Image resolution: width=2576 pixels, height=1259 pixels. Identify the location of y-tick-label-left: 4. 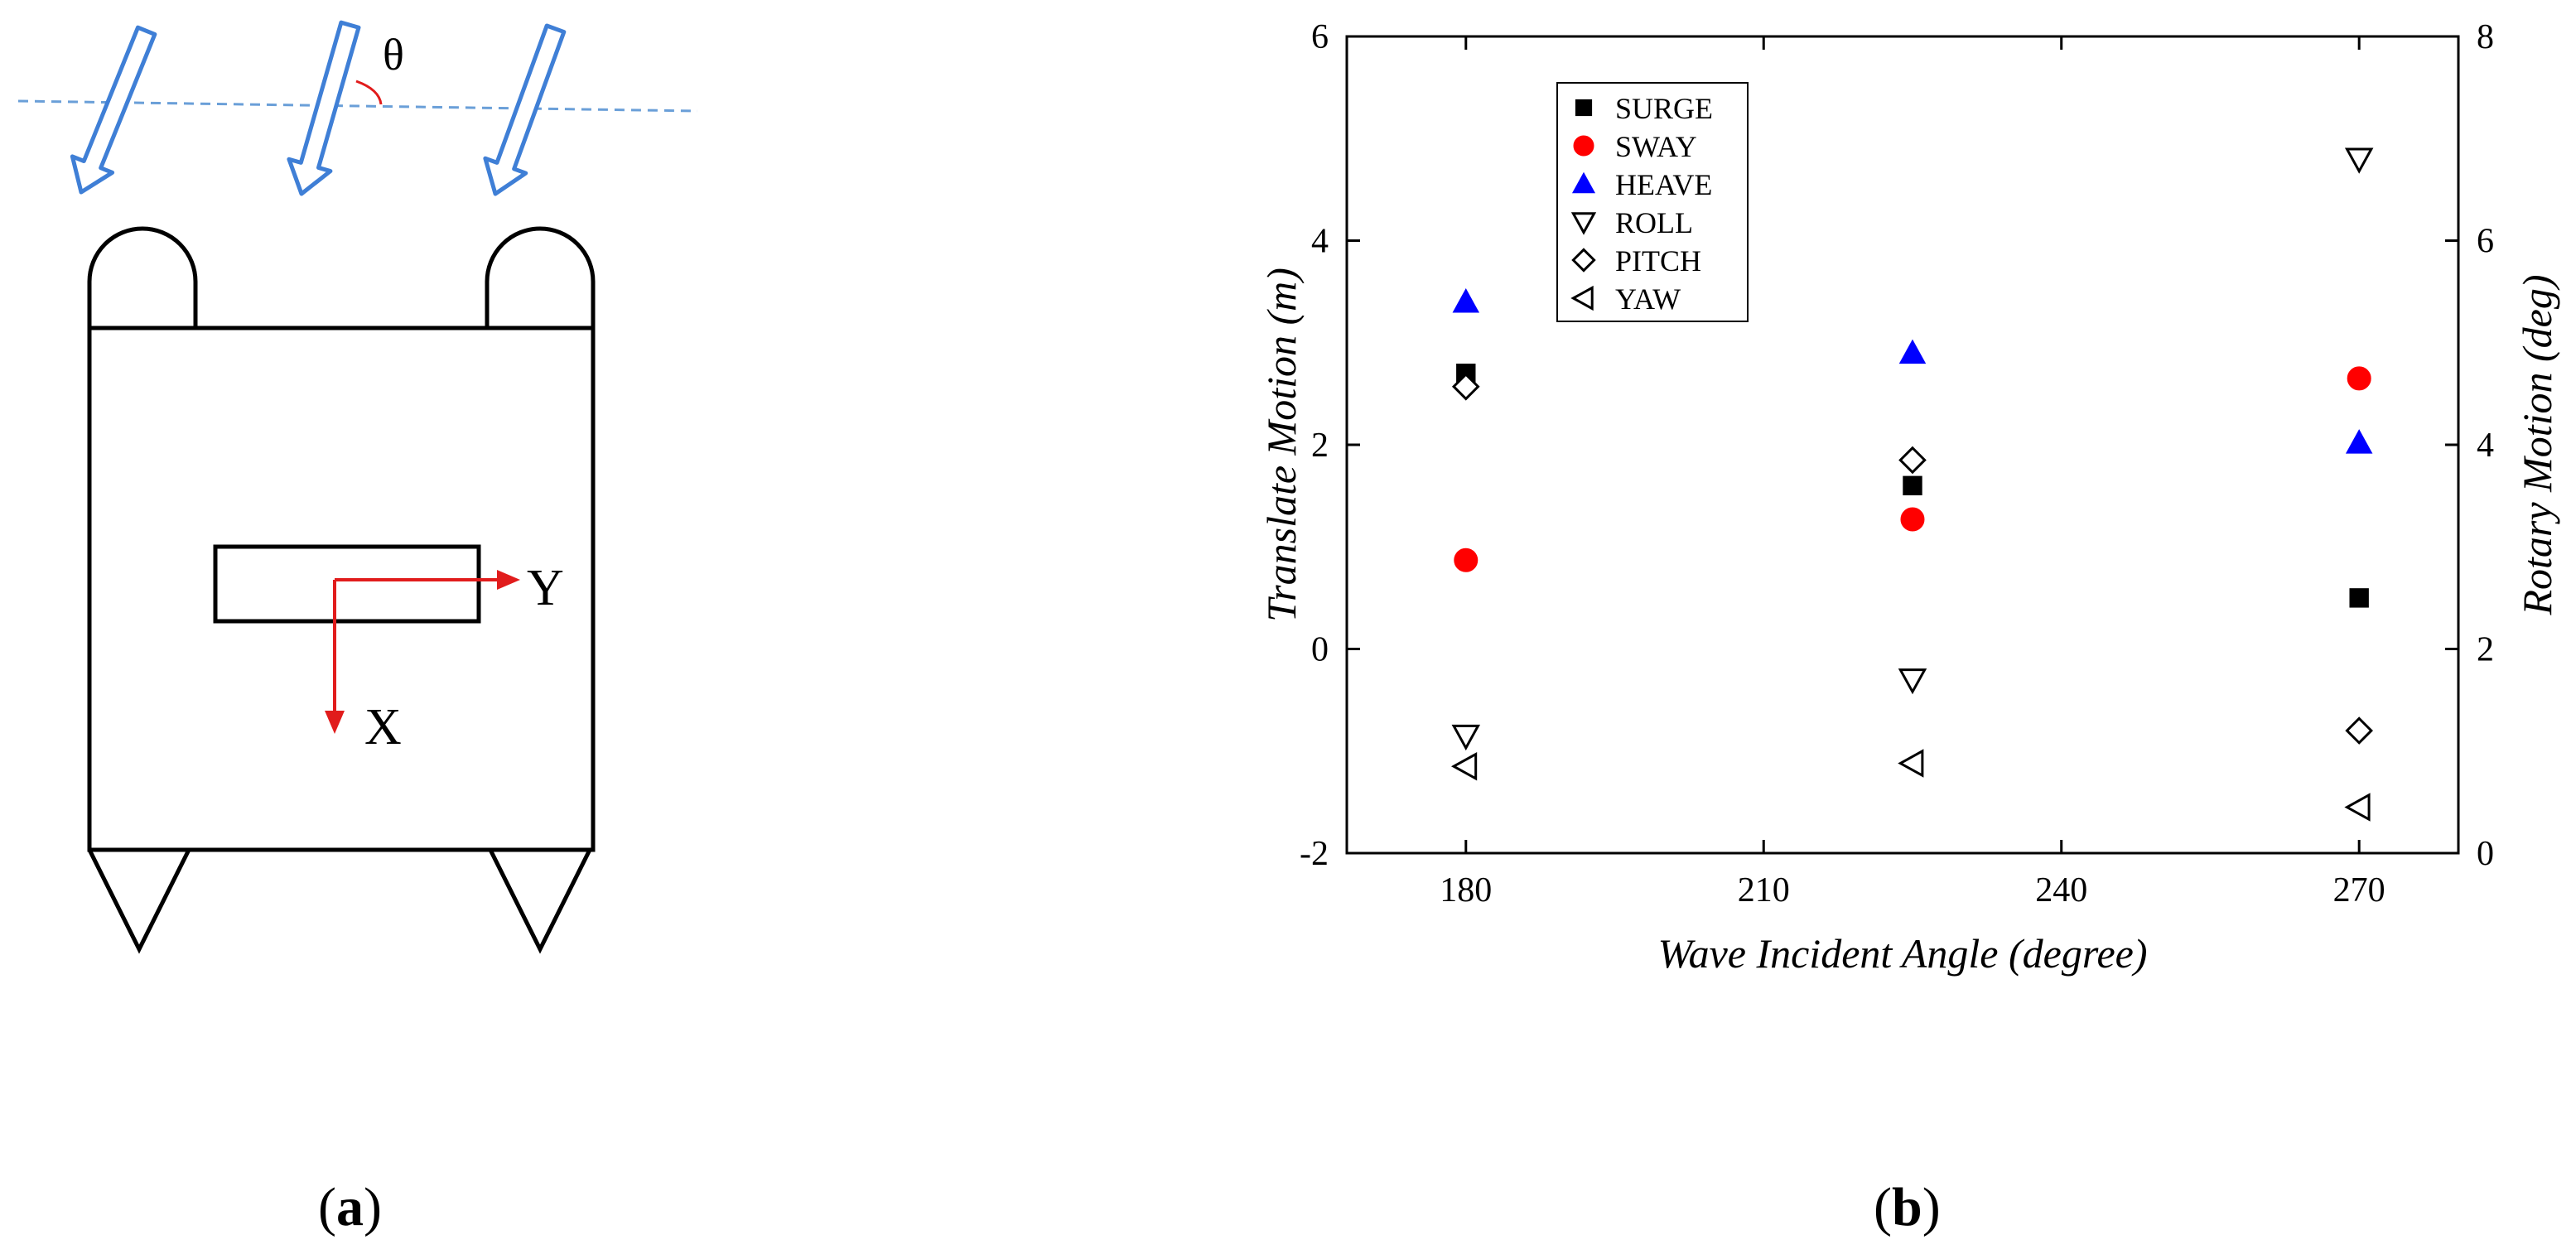
(1320, 242).